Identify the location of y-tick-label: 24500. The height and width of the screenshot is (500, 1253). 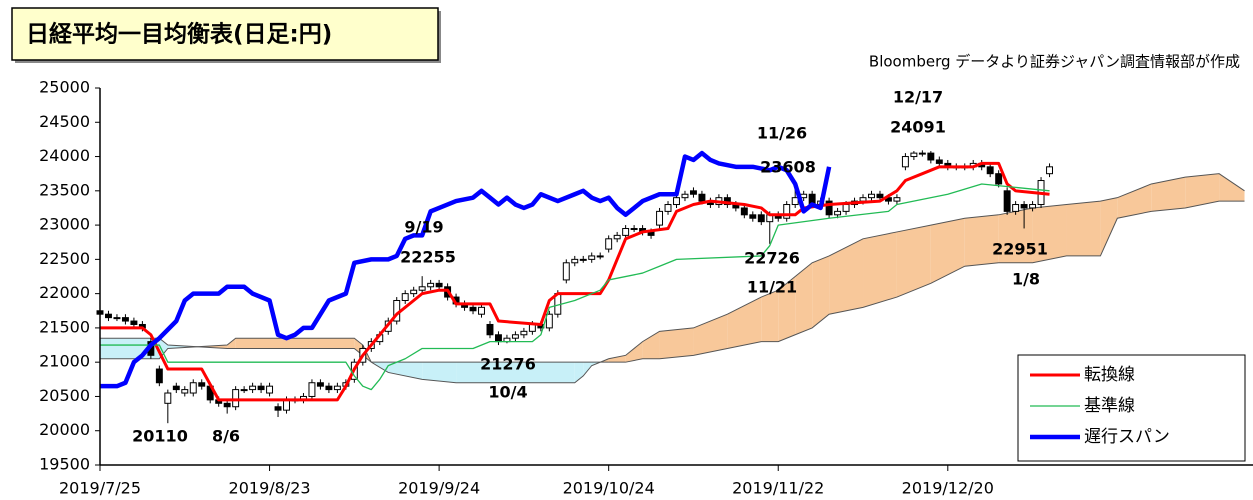
(64, 121).